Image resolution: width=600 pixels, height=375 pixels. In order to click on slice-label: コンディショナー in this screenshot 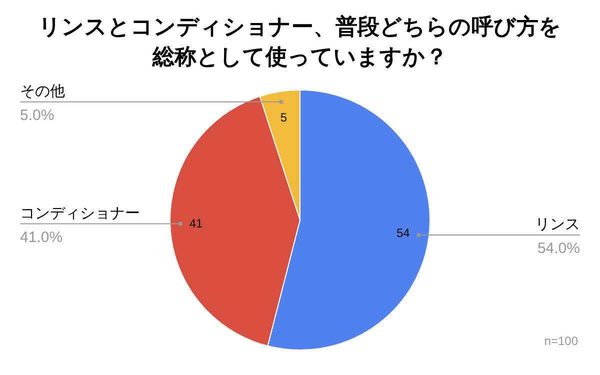, I will do `click(80, 213)`.